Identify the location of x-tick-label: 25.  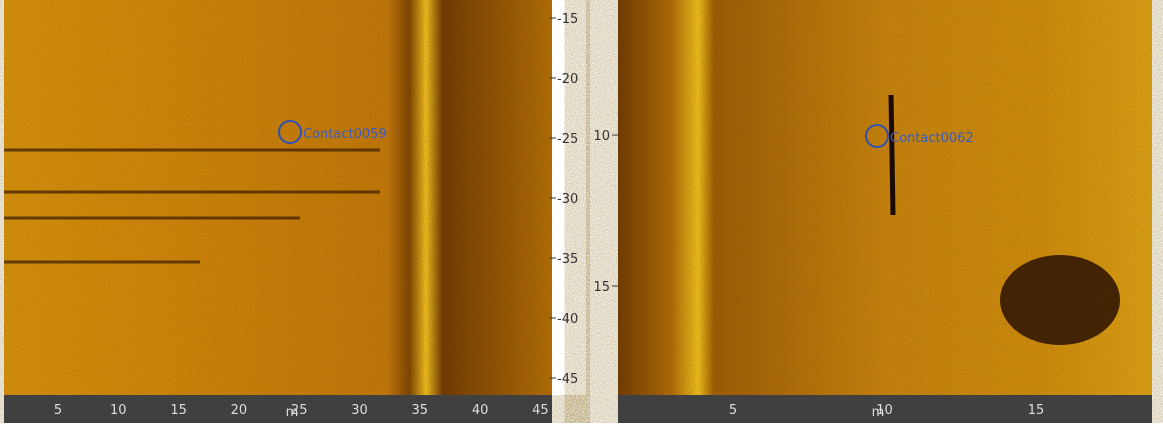
(299, 410).